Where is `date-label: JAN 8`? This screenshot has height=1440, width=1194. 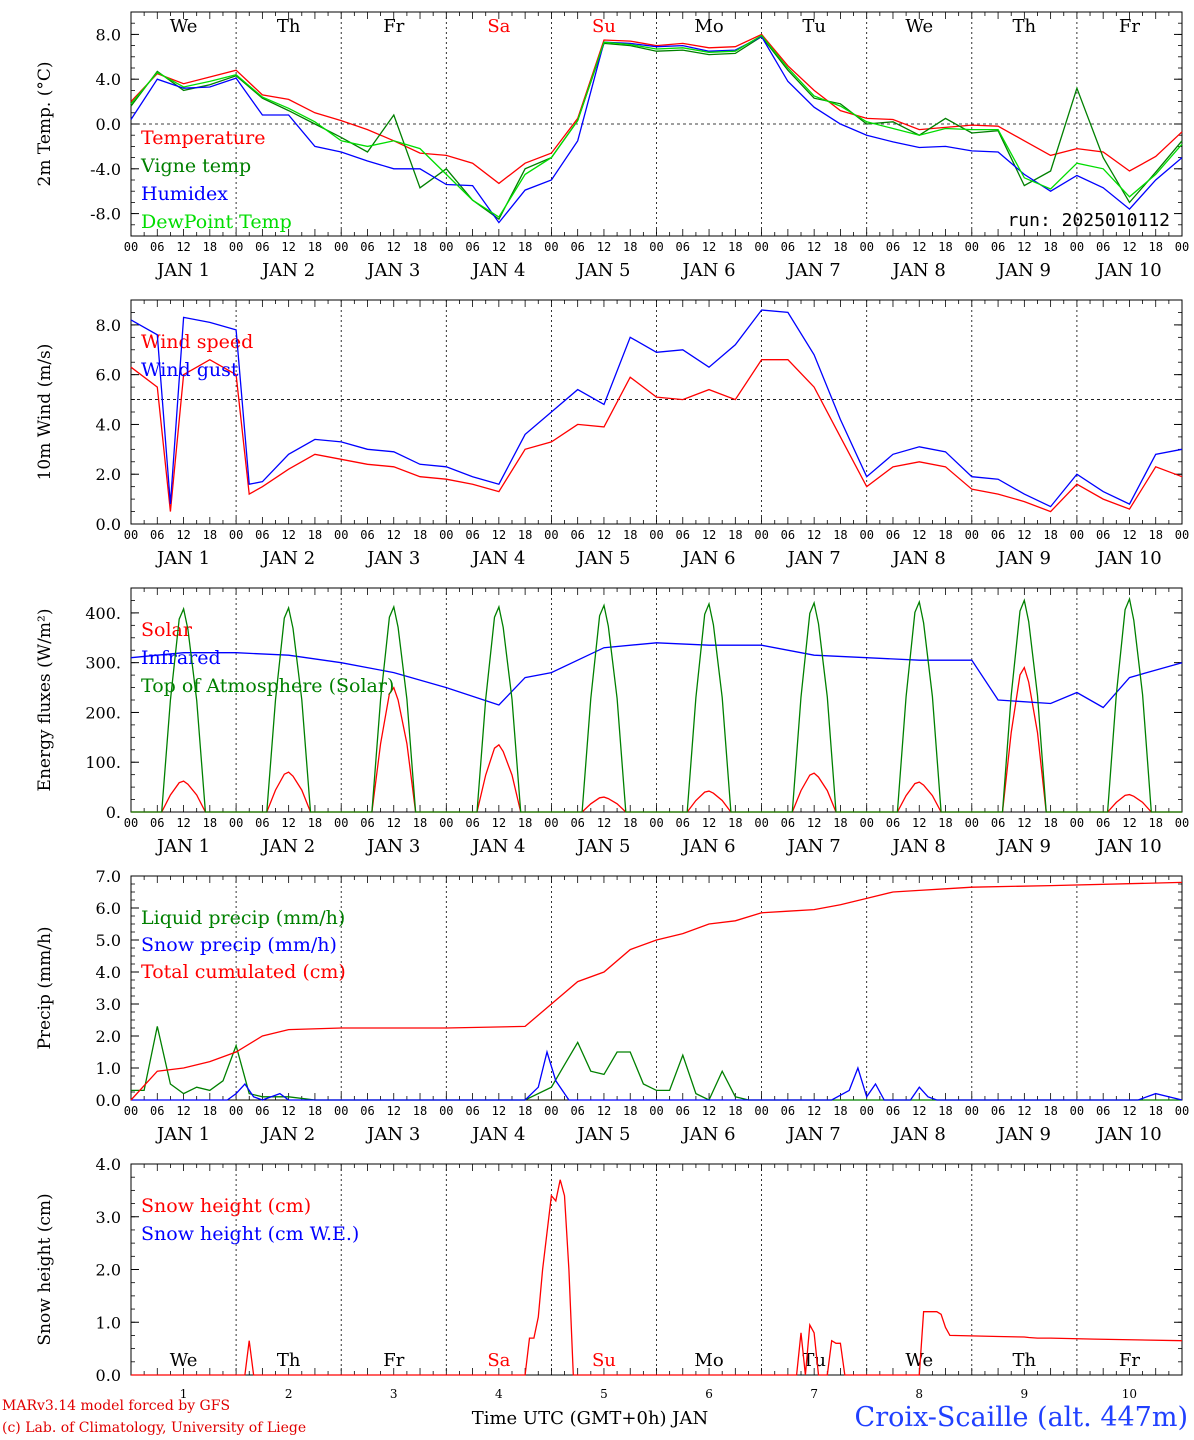
date-label: JAN 8 is located at coordinates (918, 1134).